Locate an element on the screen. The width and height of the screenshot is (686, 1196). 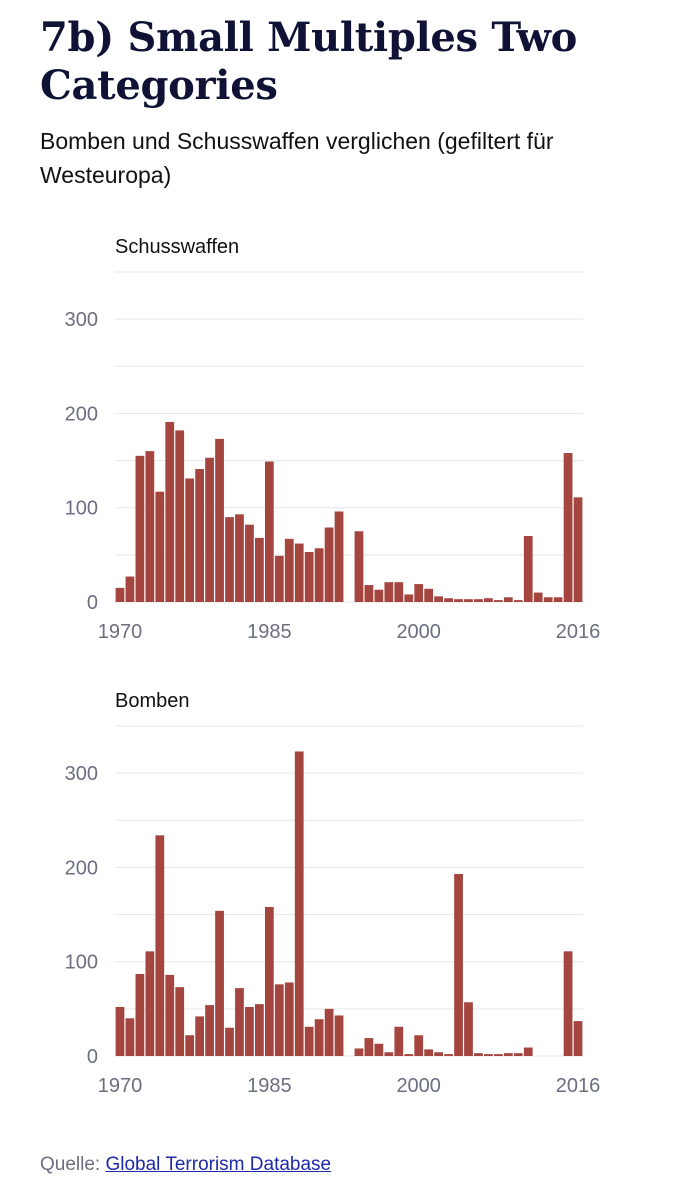
page-title: 7b) Small Multiples Two Categories is located at coordinates (308, 61).